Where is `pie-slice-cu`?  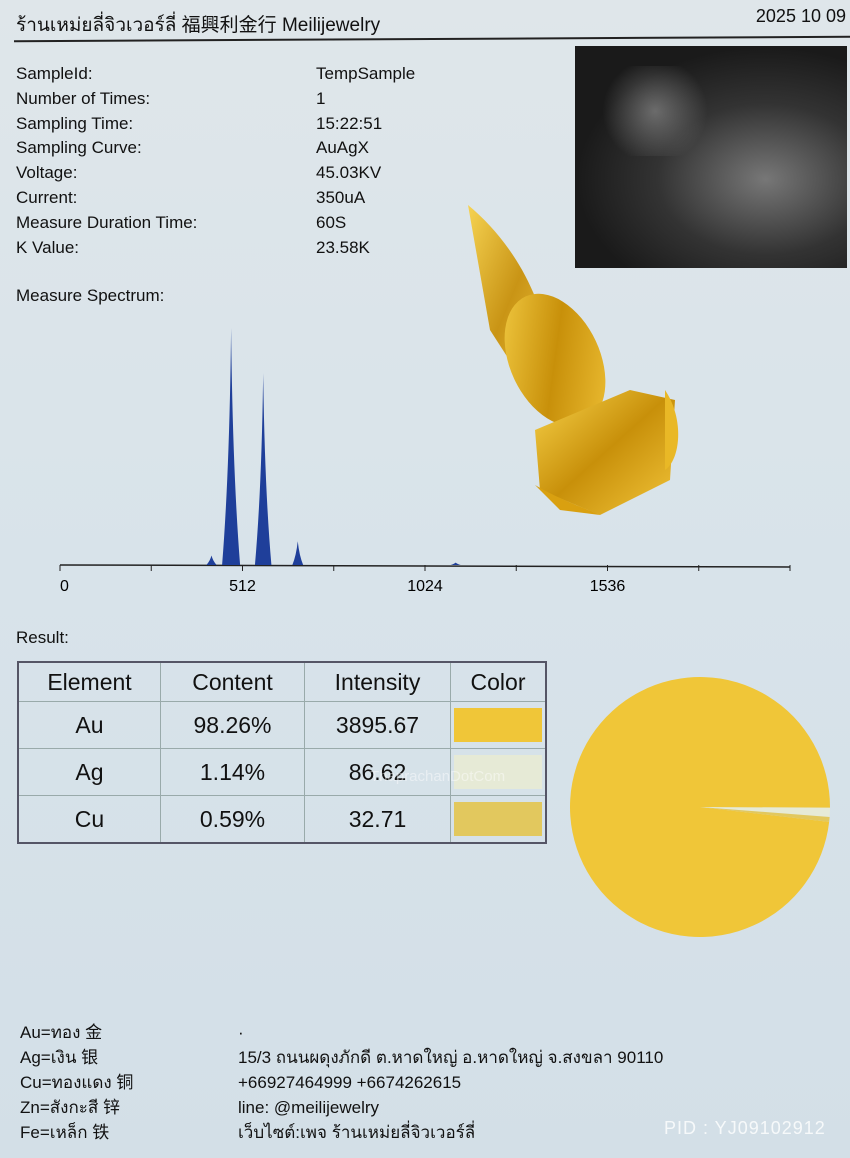
pie-slice-cu is located at coordinates (765, 814).